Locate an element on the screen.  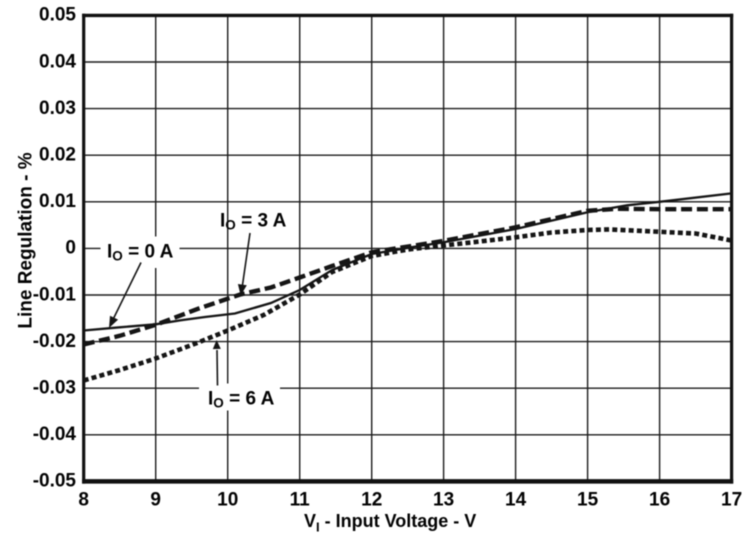
svg-text: 0.01 is located at coordinates (57, 201).